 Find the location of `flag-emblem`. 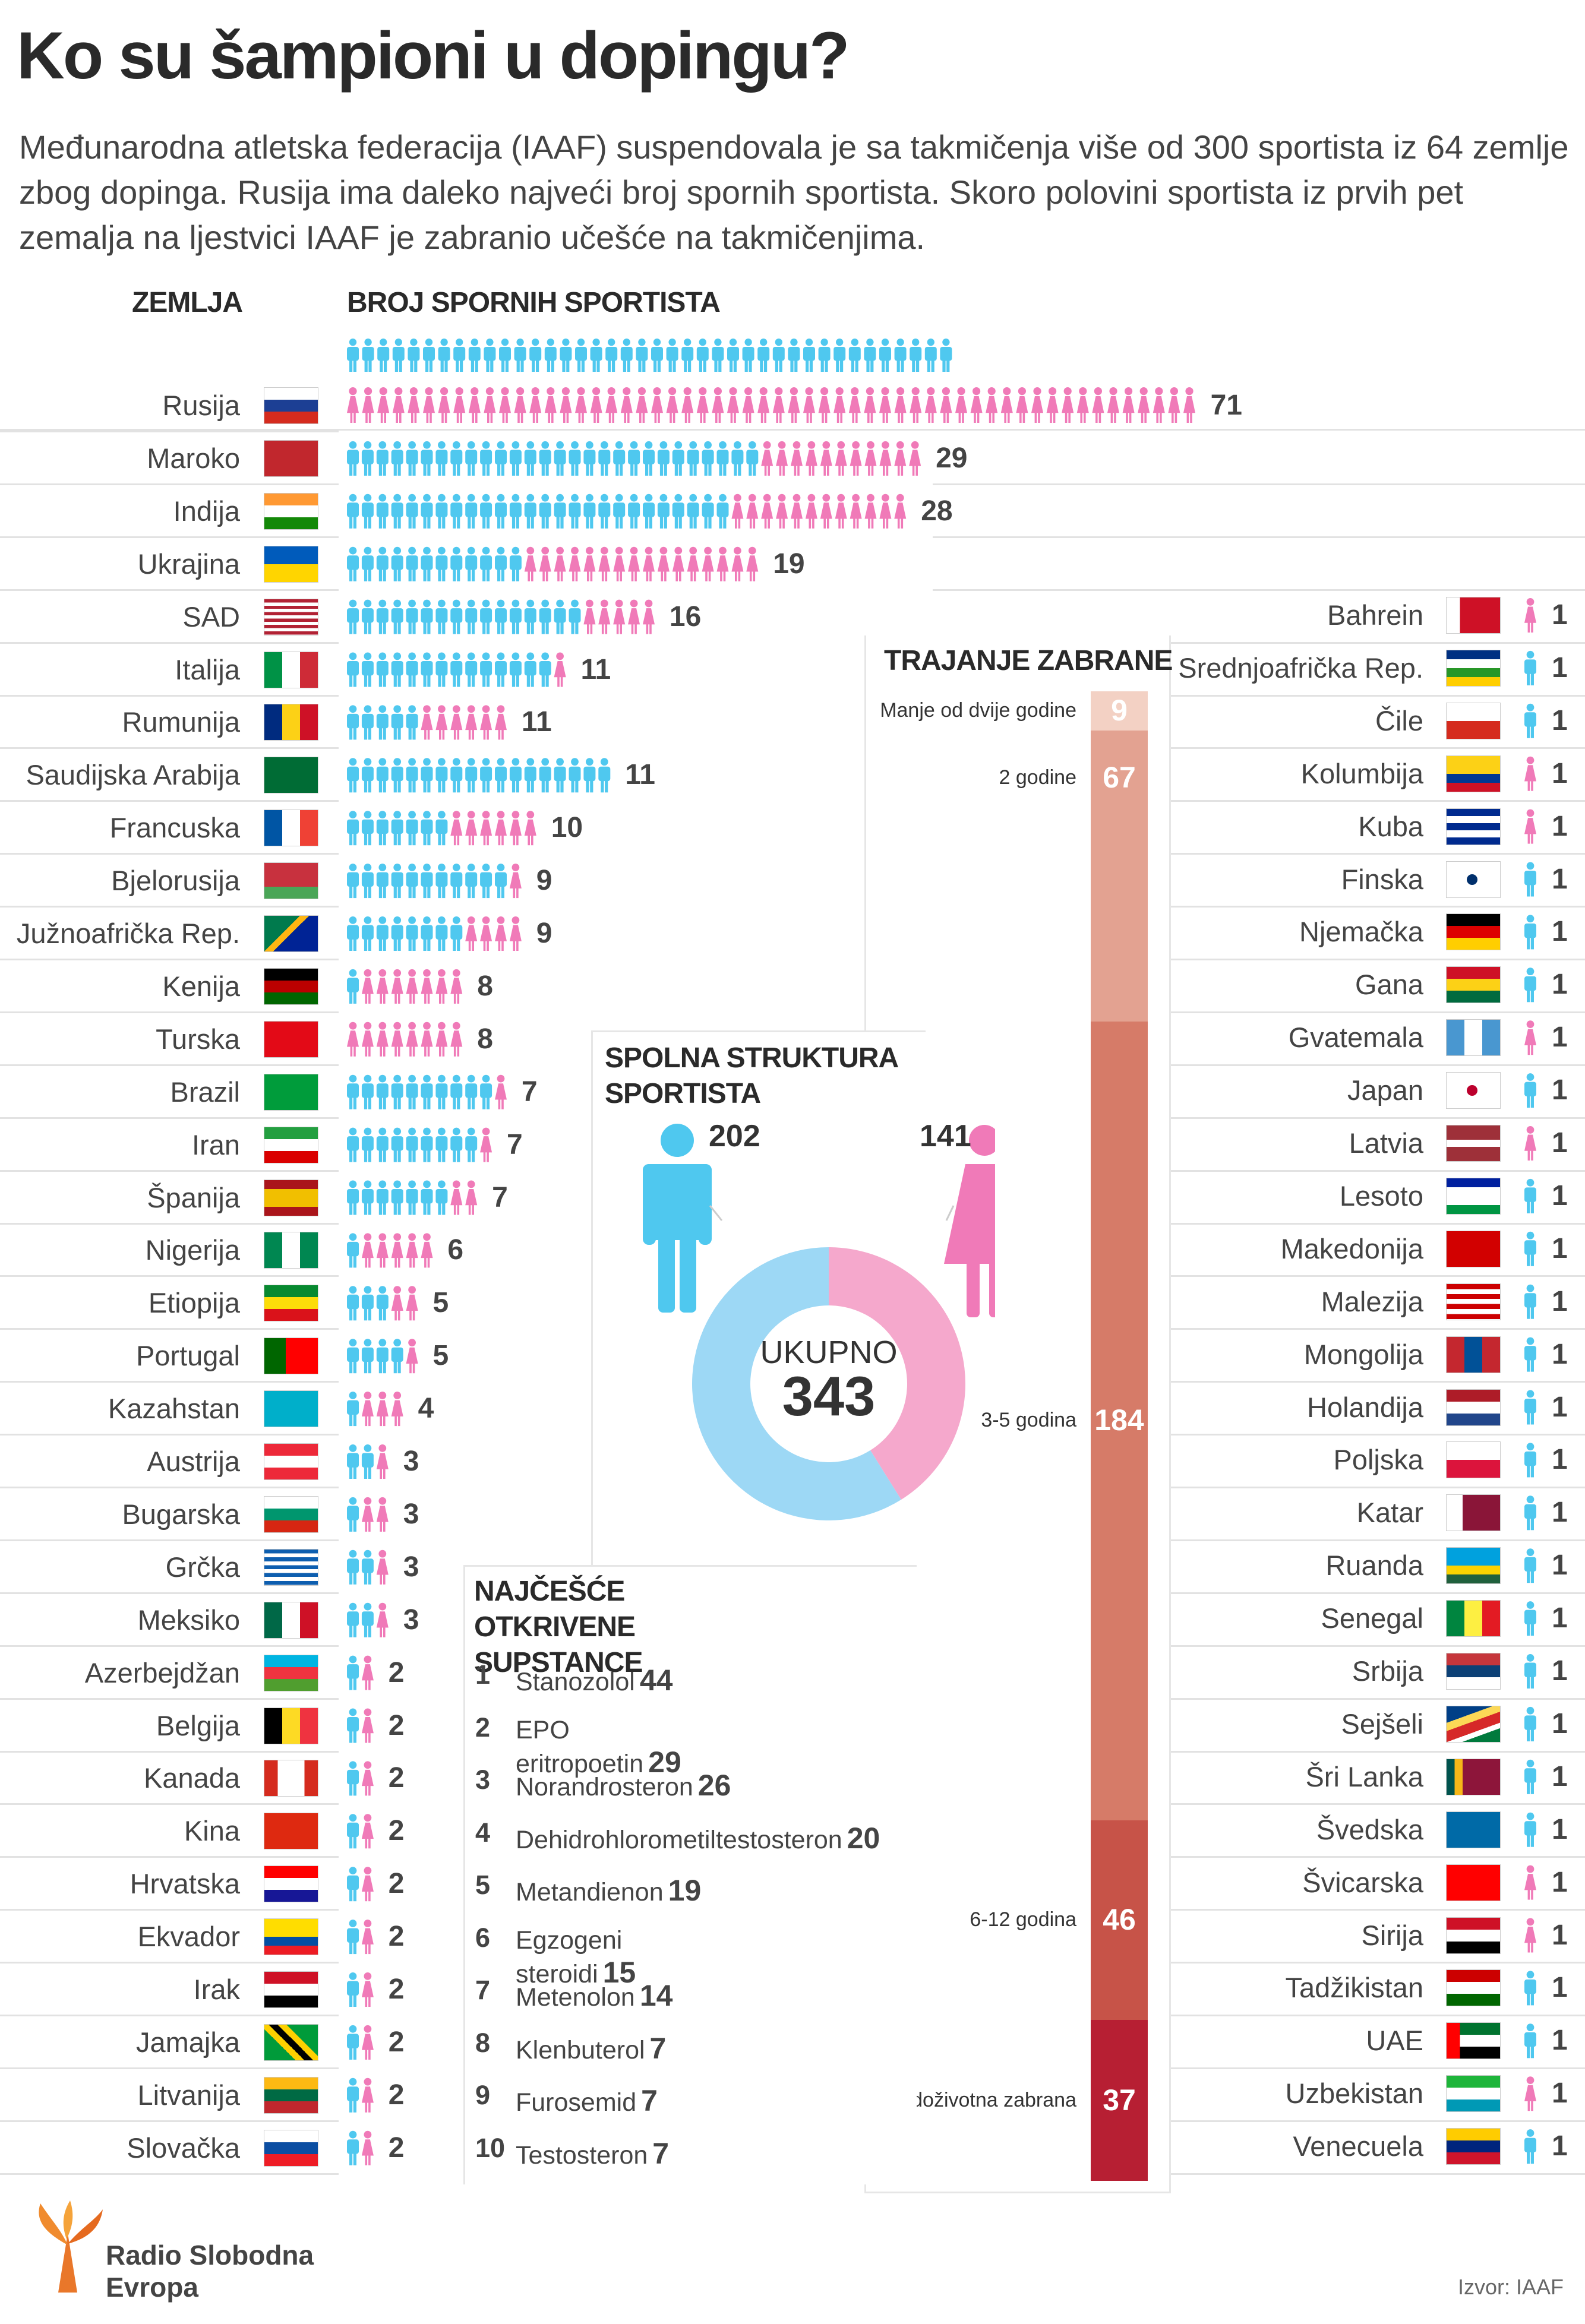

flag-emblem is located at coordinates (1472, 879).